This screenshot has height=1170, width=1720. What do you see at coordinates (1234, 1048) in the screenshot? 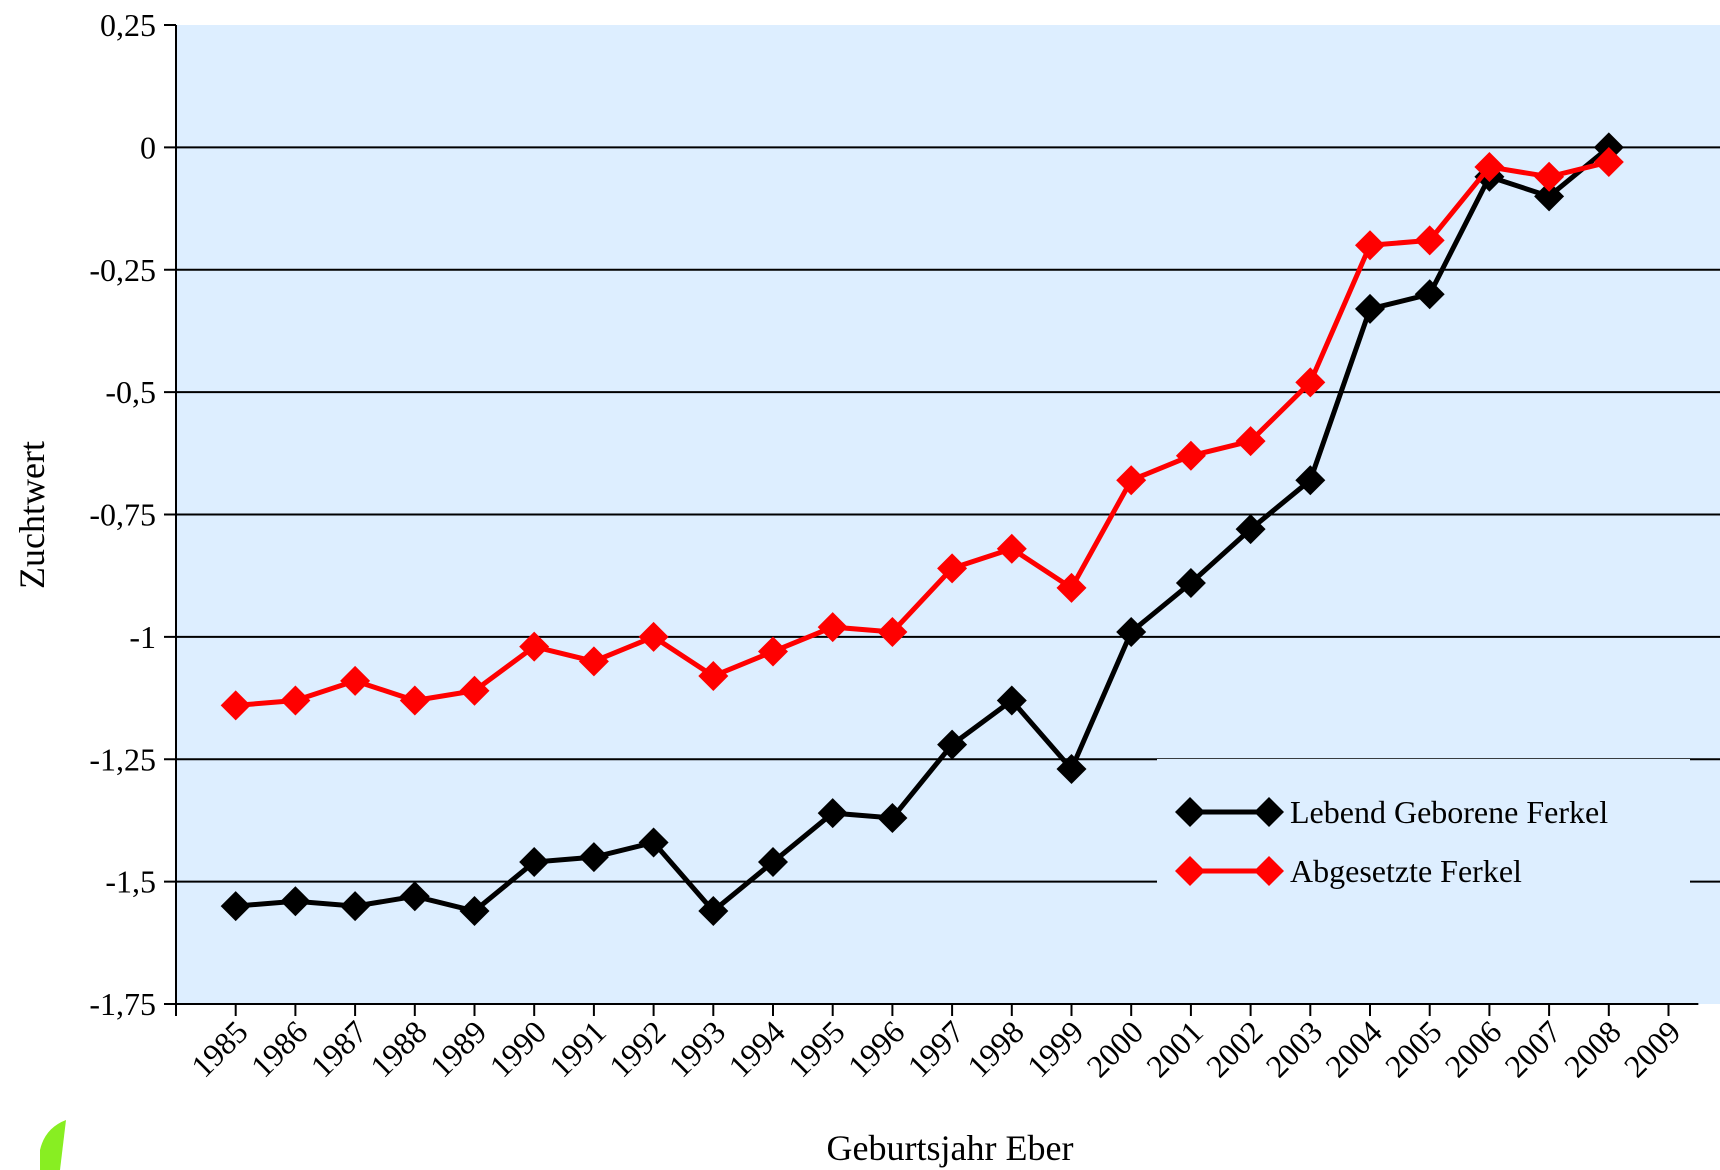
I see `x-tick-label: 2002` at bounding box center [1234, 1048].